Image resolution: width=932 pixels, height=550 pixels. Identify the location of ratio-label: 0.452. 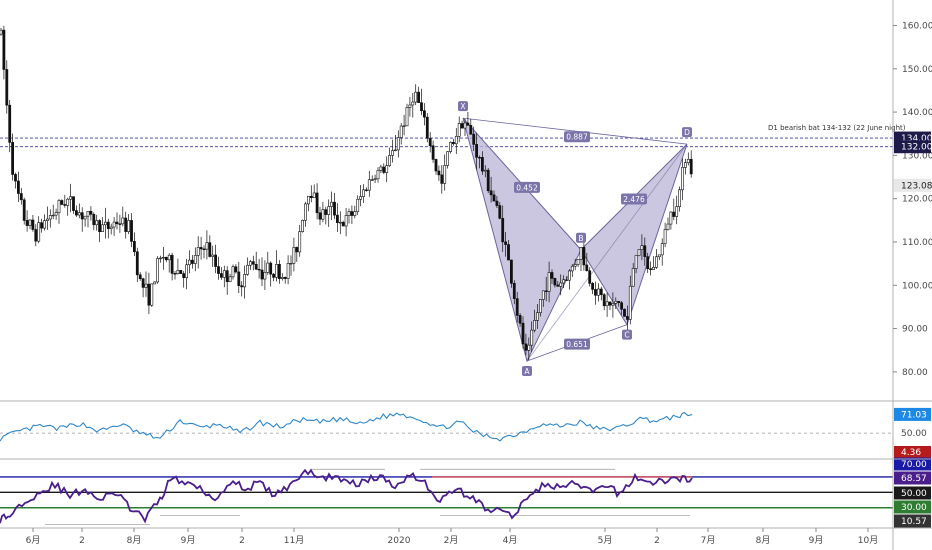
(527, 187).